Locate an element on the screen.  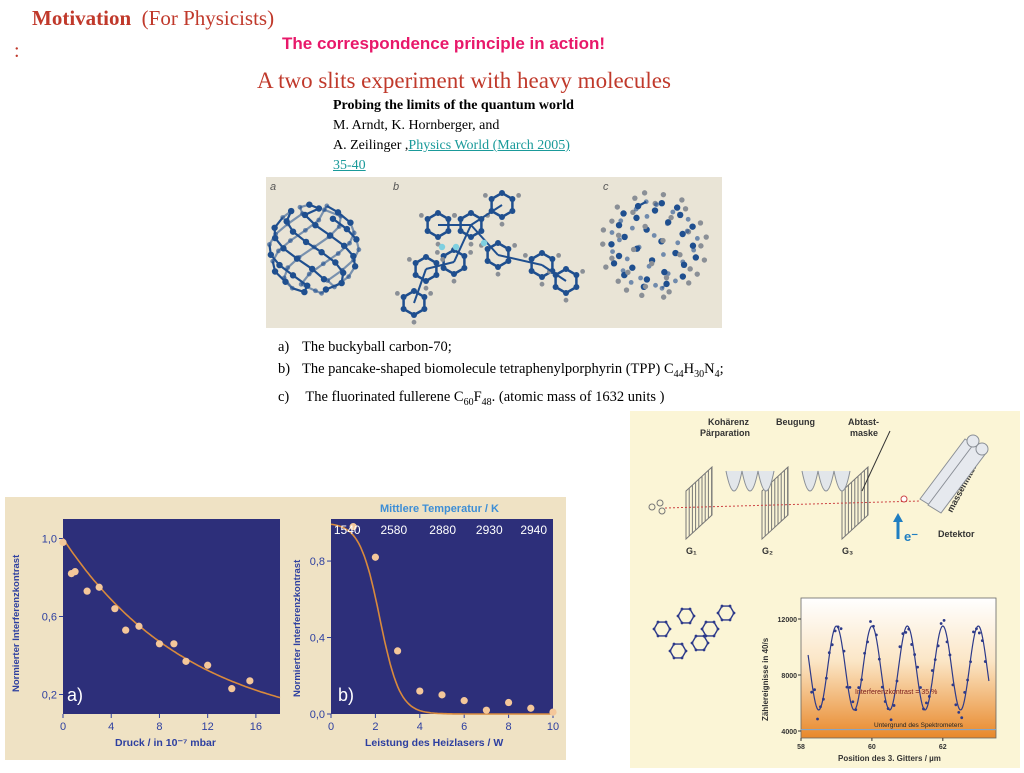
x-tick-label: 16 is located at coordinates (256, 727).